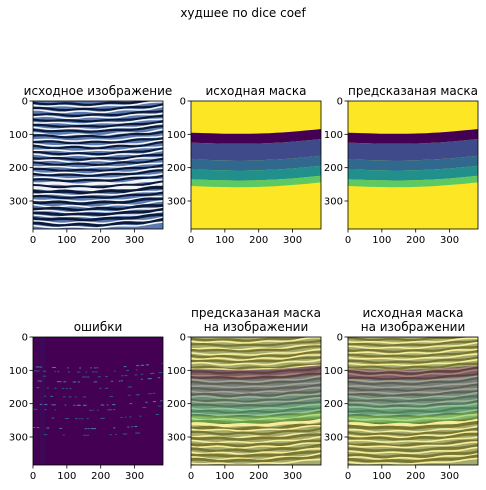 The width and height of the screenshot is (486, 490). What do you see at coordinates (415, 476) in the screenshot?
I see `x-tick-label: 200` at bounding box center [415, 476].